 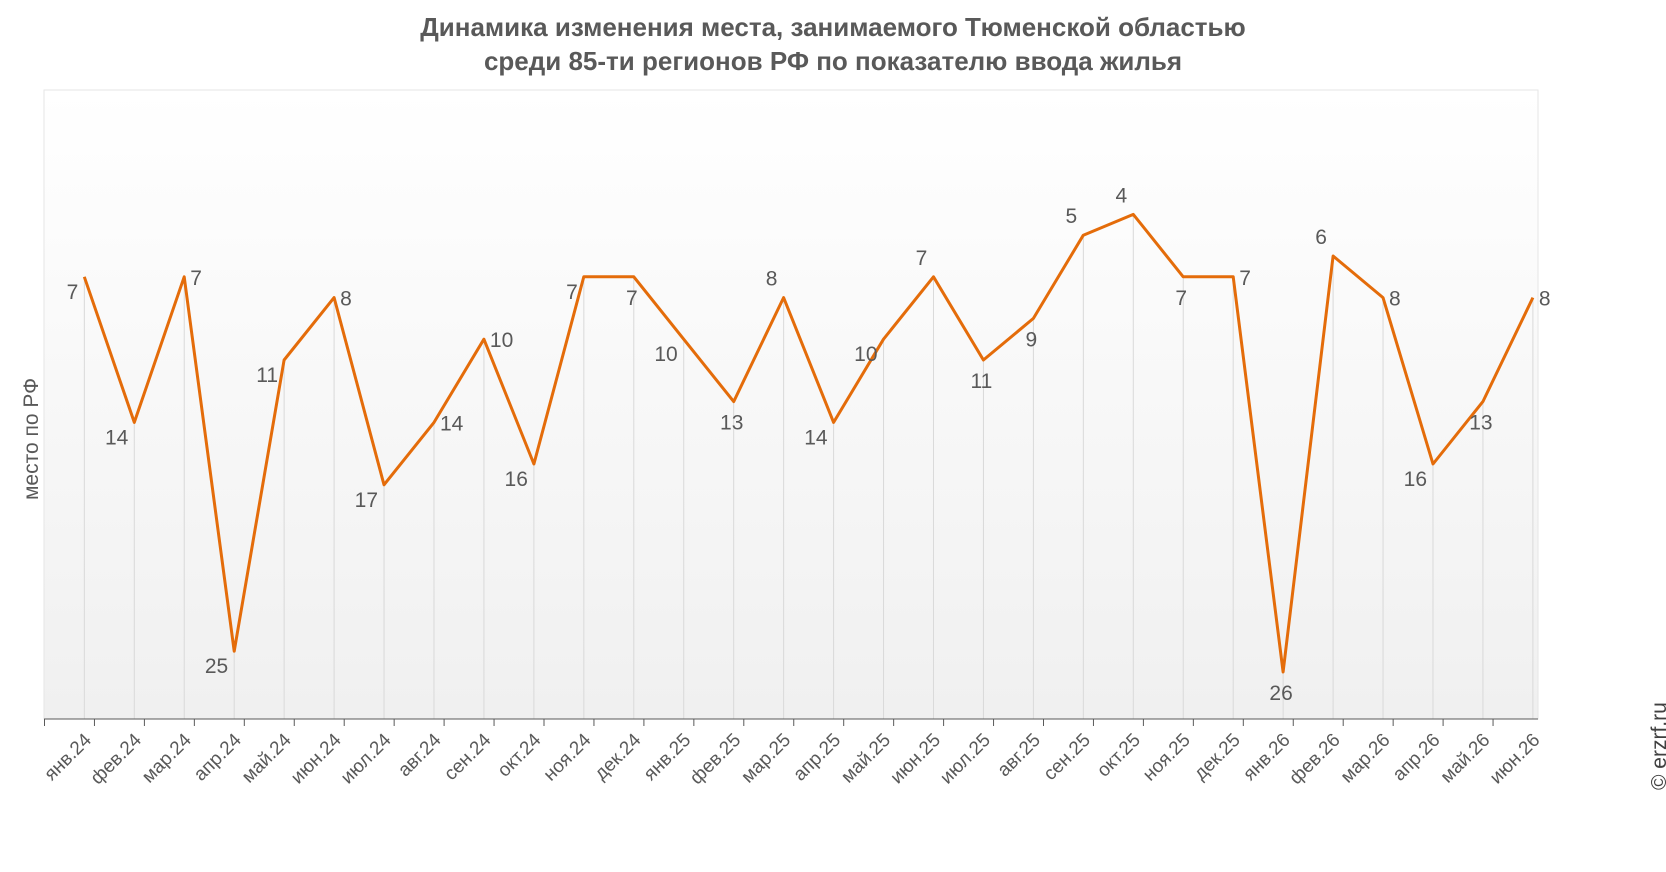 I want to click on data-label: 6, so click(x=1321, y=237).